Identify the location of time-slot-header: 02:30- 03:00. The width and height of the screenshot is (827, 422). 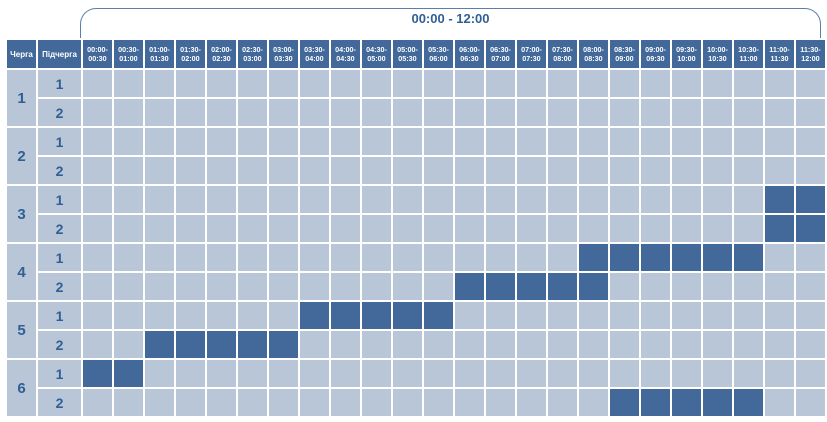
(252, 54).